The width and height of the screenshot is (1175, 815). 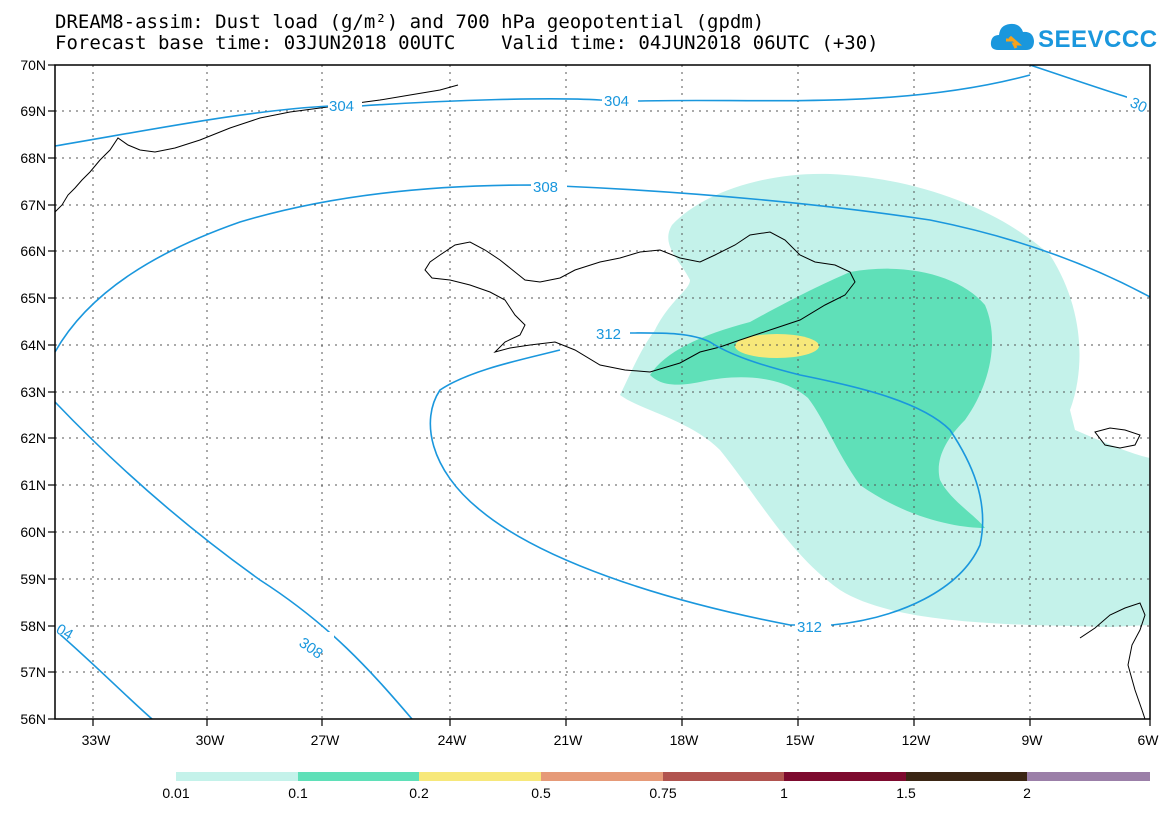 What do you see at coordinates (1112, 661) in the screenshot?
I see `scotland-coast` at bounding box center [1112, 661].